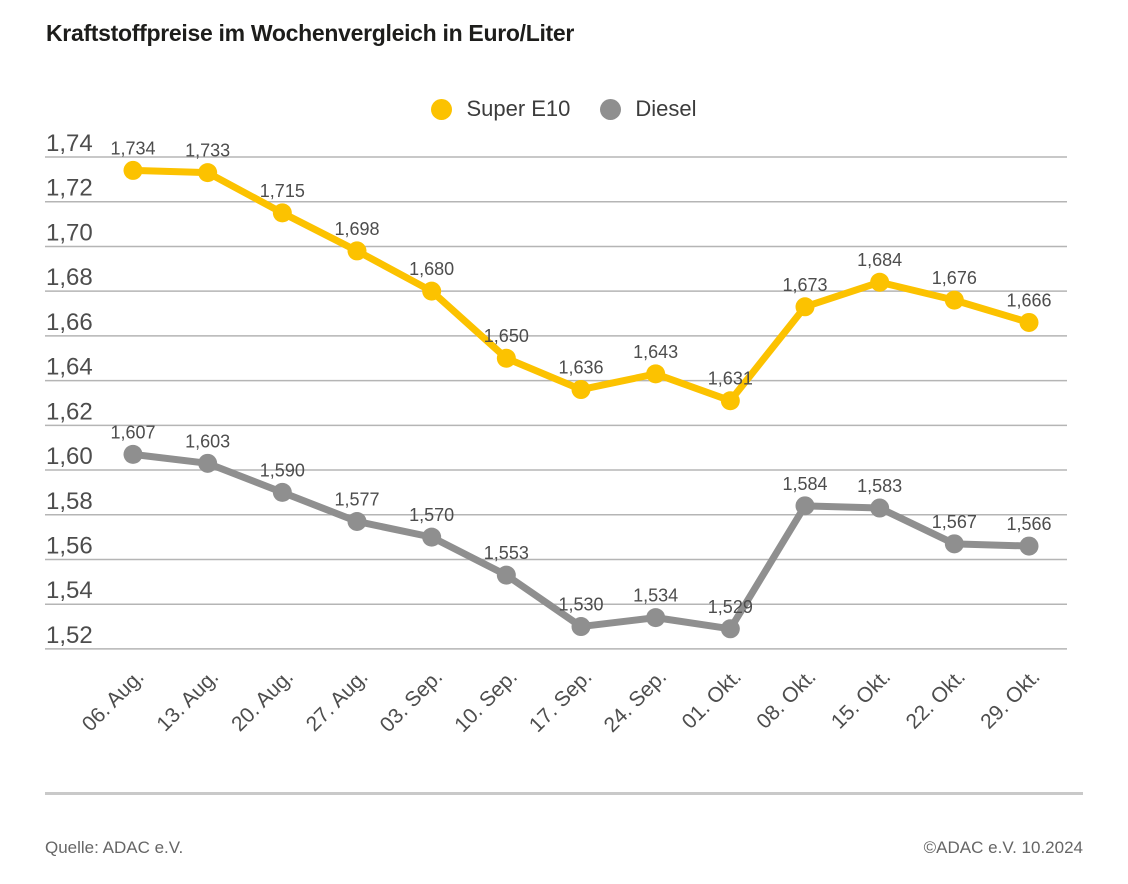 The width and height of the screenshot is (1128, 884). I want to click on x-axis-tick-label: 22. Okt., so click(936, 699).